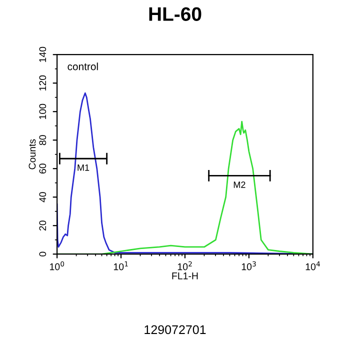 Image resolution: width=350 pixels, height=350 pixels. I want to click on x-tick-label: 10$^{2}$, so click(185, 265).